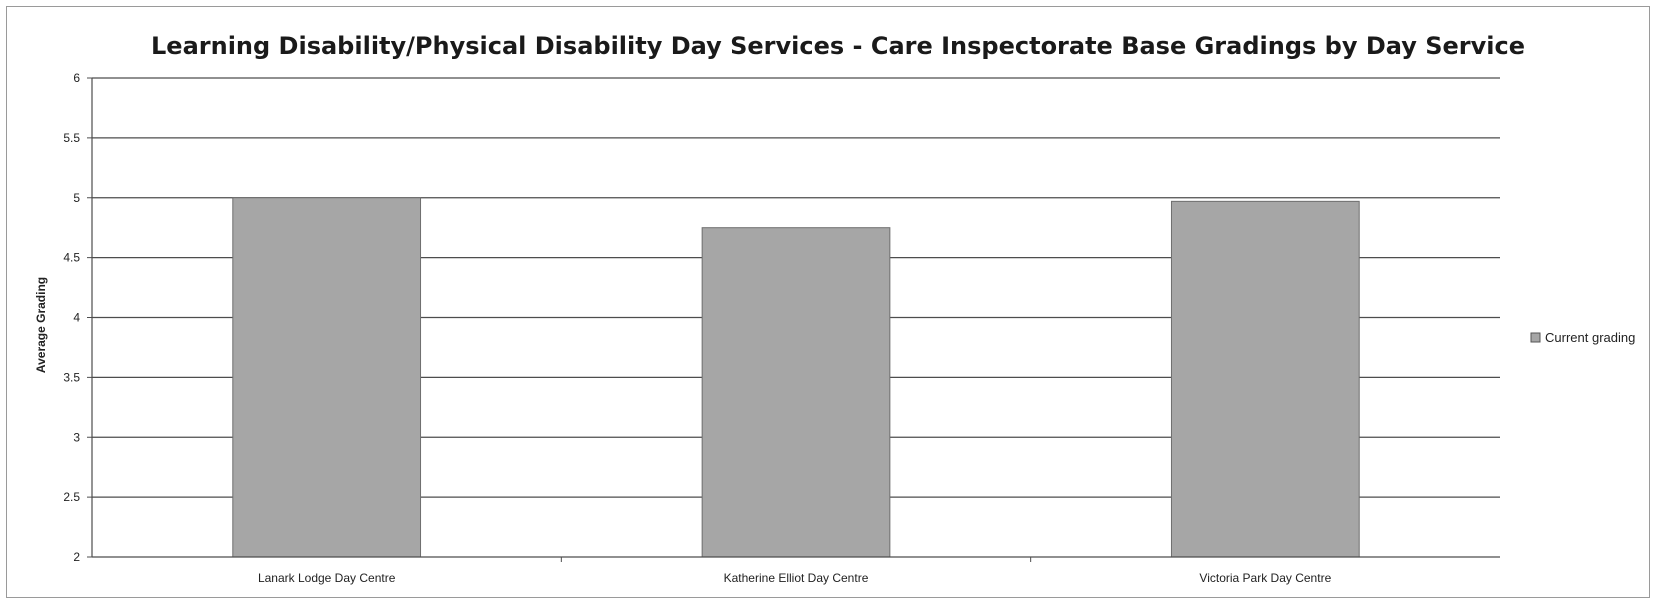 Image resolution: width=1657 pixels, height=604 pixels. What do you see at coordinates (1535, 337) in the screenshot?
I see `legend-swatch-current-grading` at bounding box center [1535, 337].